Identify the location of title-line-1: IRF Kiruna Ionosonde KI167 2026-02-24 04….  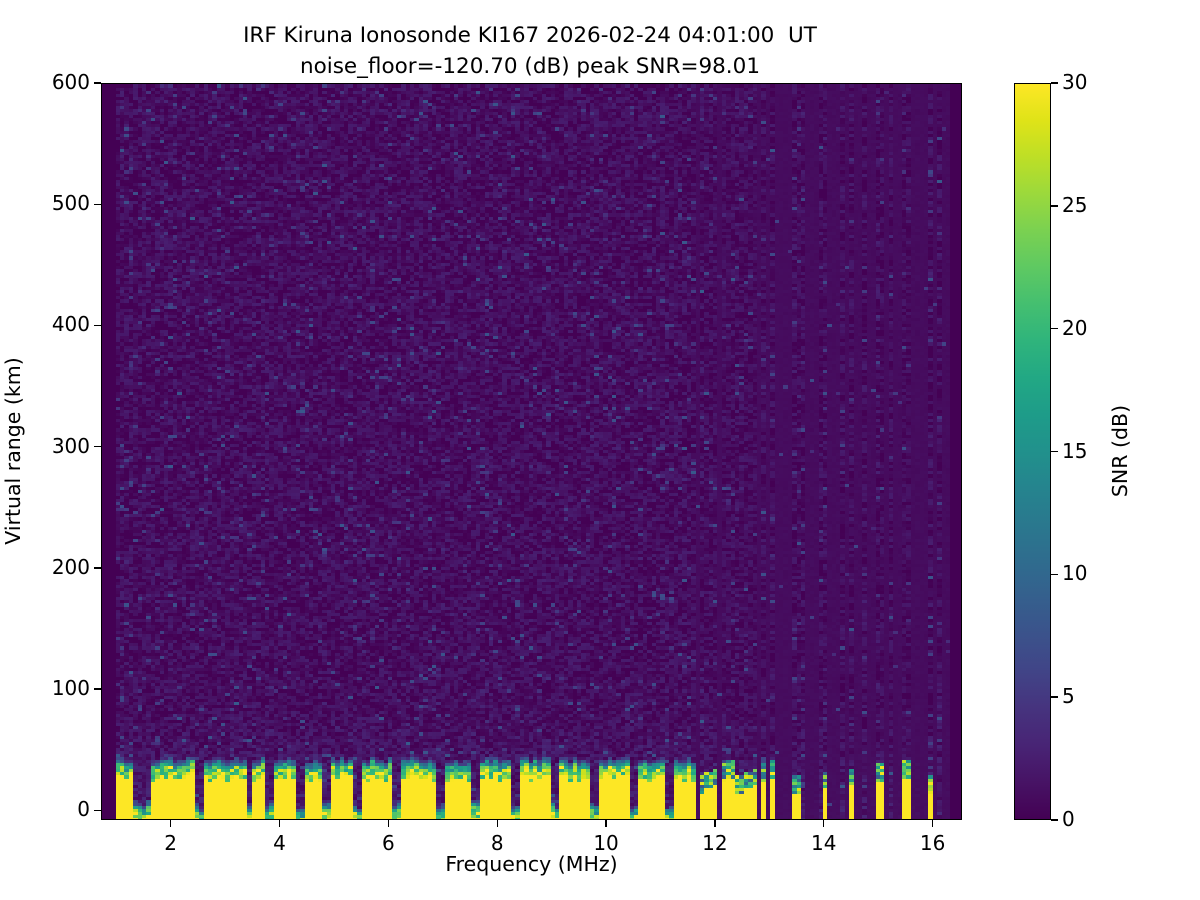
(530, 35).